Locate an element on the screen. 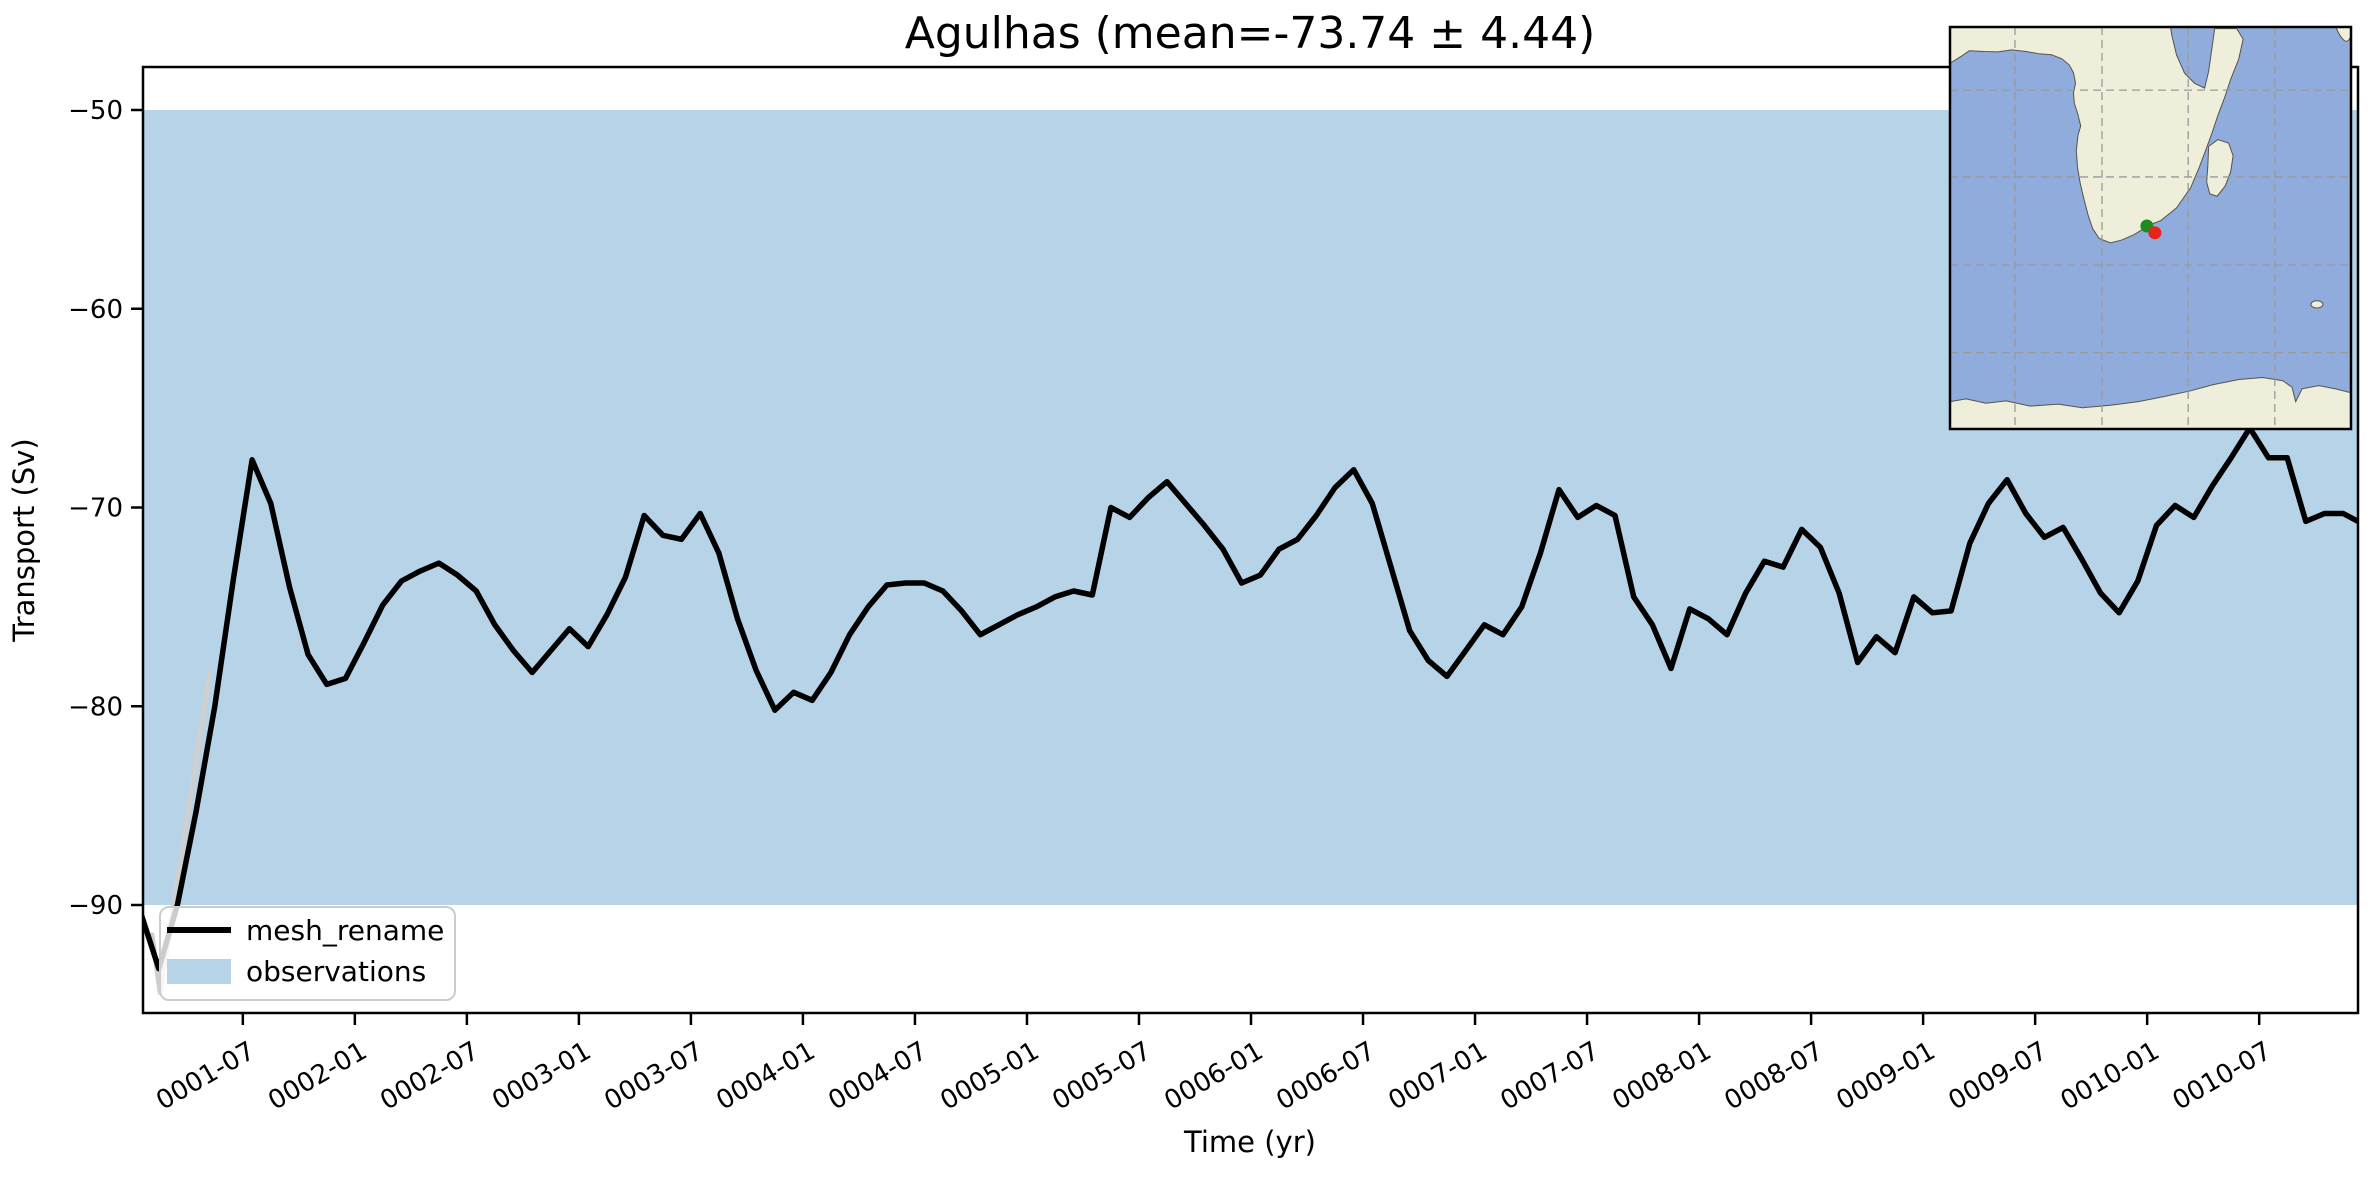 The height and width of the screenshot is (1180, 2379). ne-corner-land is located at coordinates (2343, 34).